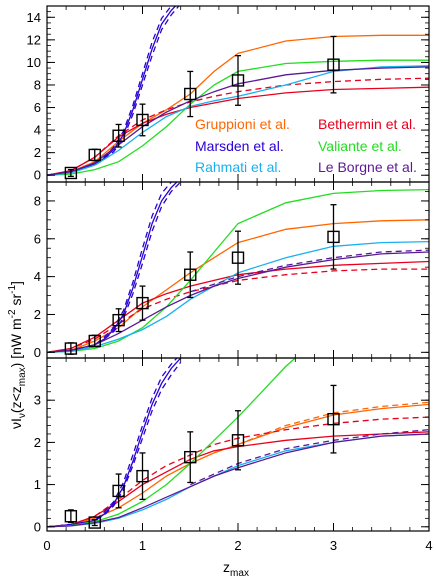 This screenshot has width=436, height=581. Describe the element at coordinates (16, 365) in the screenshot. I see `y-title-paren: )` at that location.